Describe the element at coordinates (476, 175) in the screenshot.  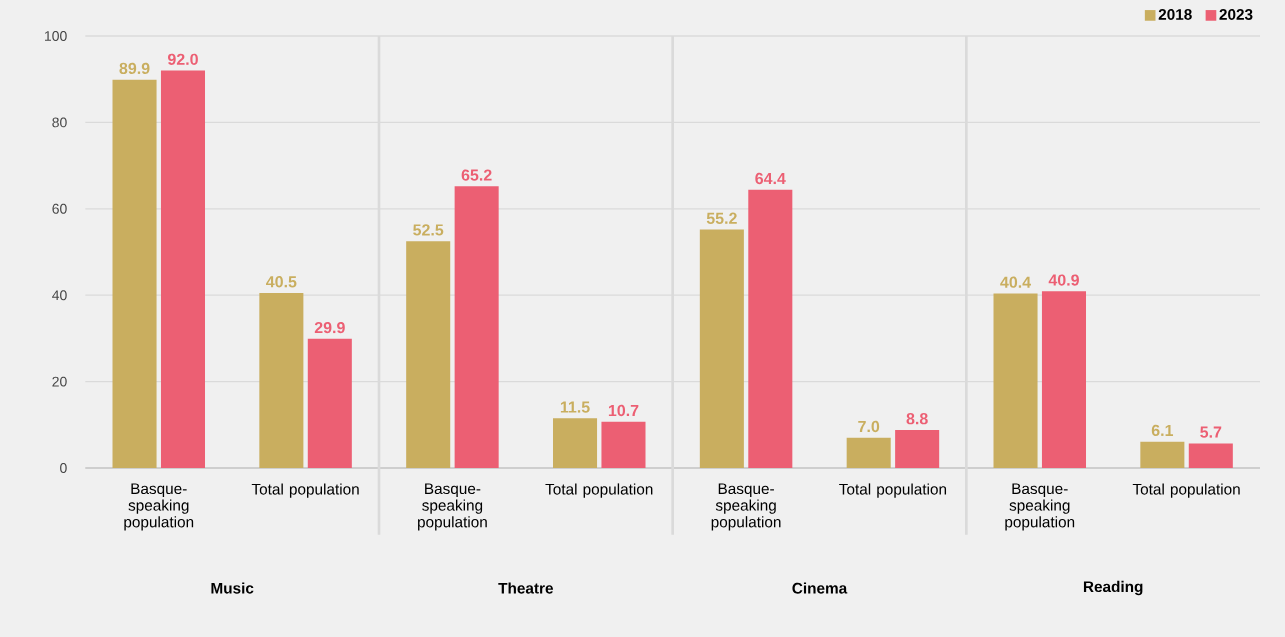
I see `data-label: 65.2` at that location.